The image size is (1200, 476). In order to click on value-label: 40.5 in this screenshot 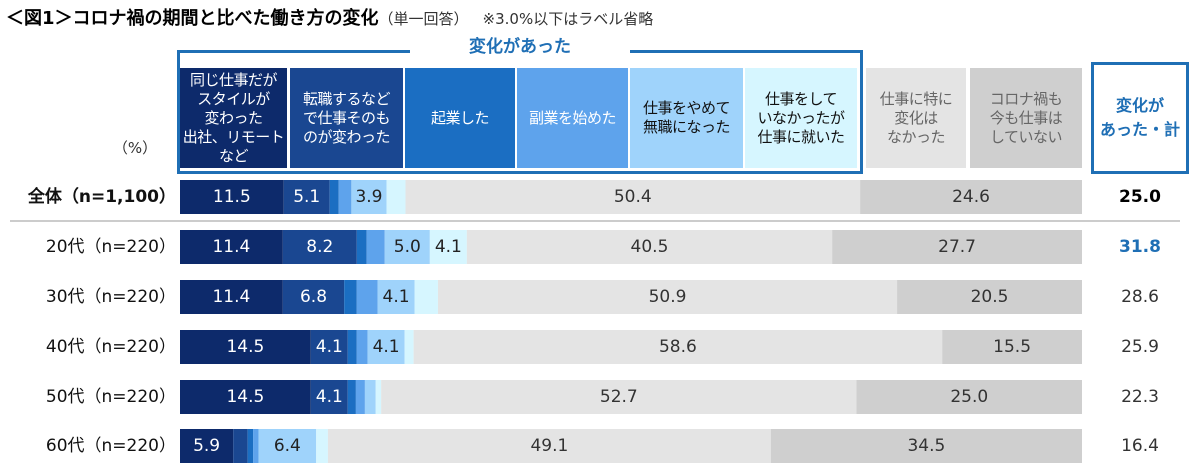, I will do `click(650, 247)`.